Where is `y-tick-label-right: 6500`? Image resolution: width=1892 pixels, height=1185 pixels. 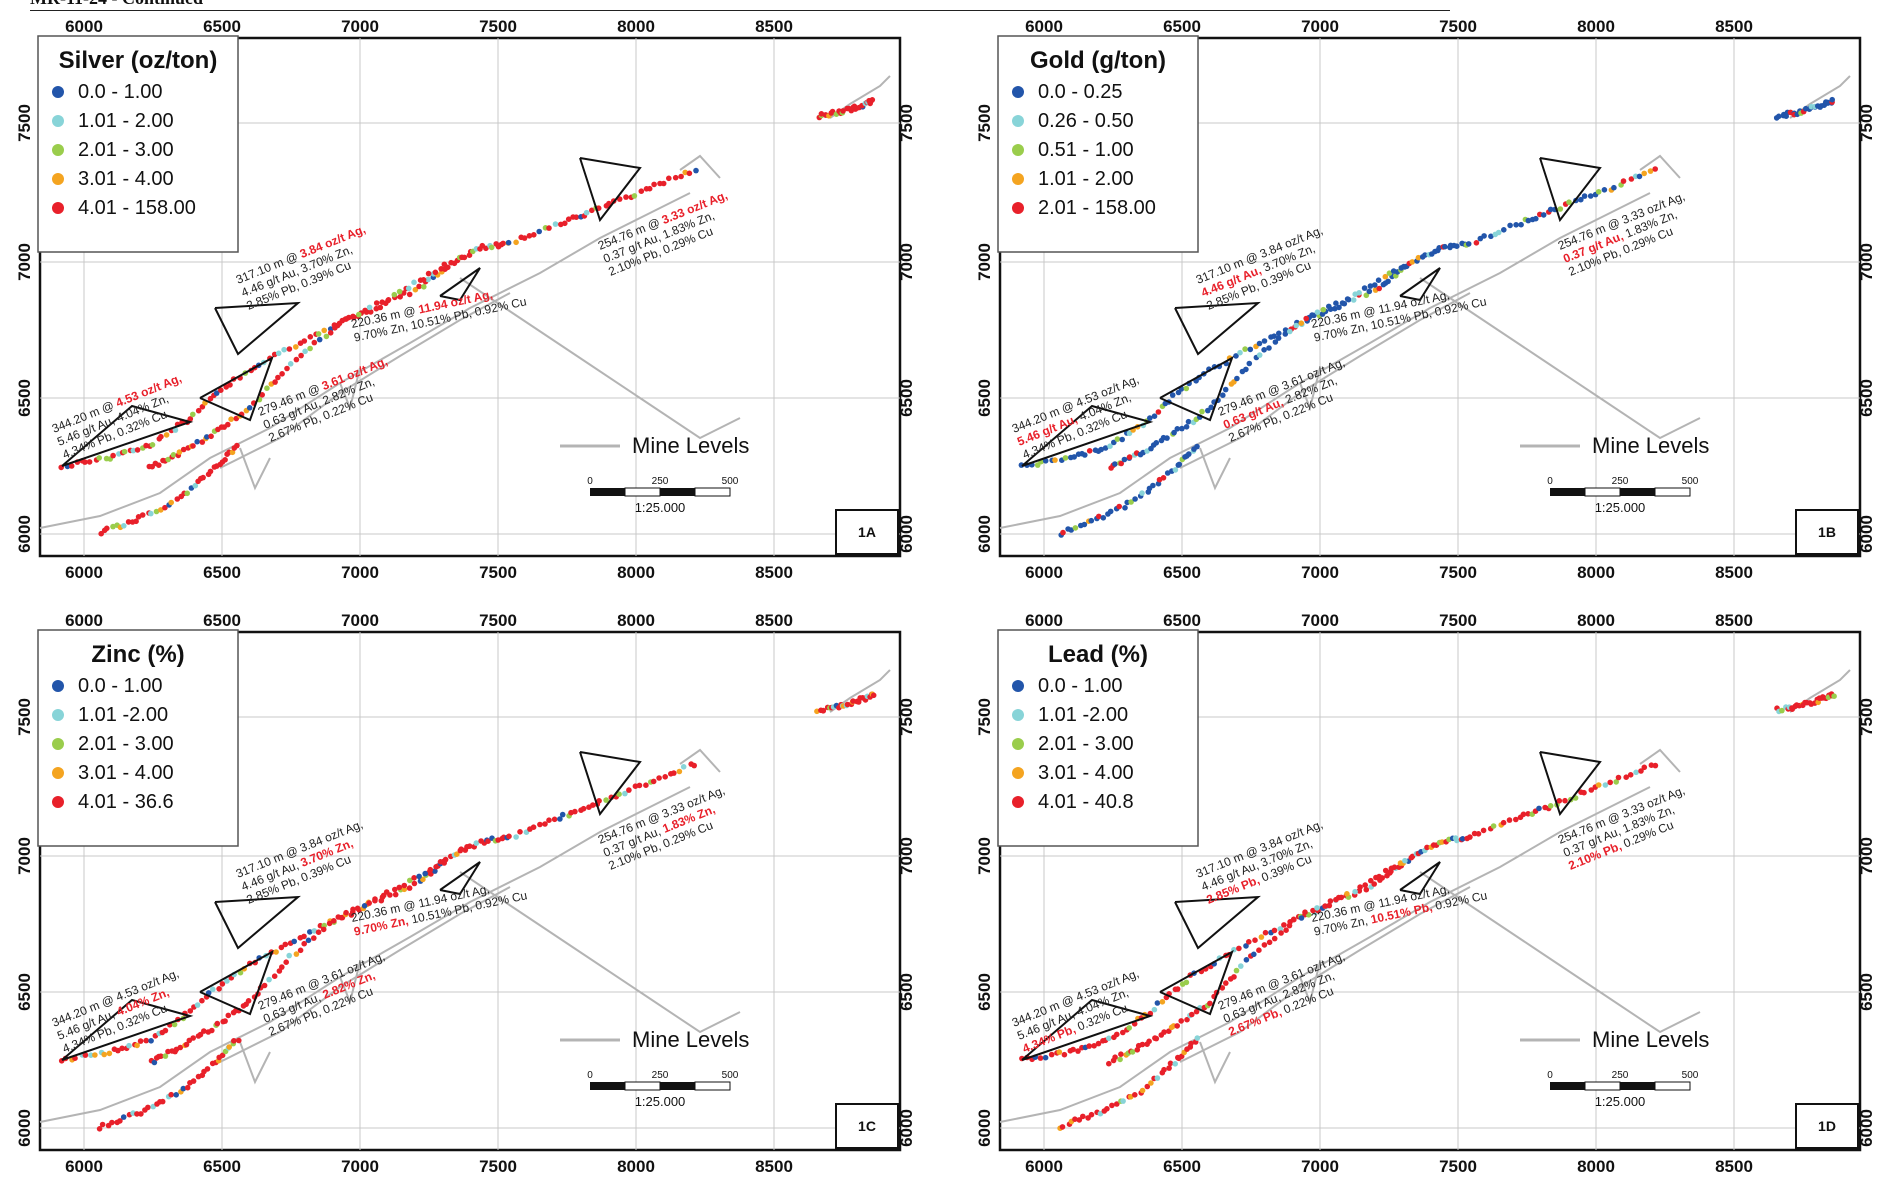
y-tick-label-right: 6500 is located at coordinates (906, 992).